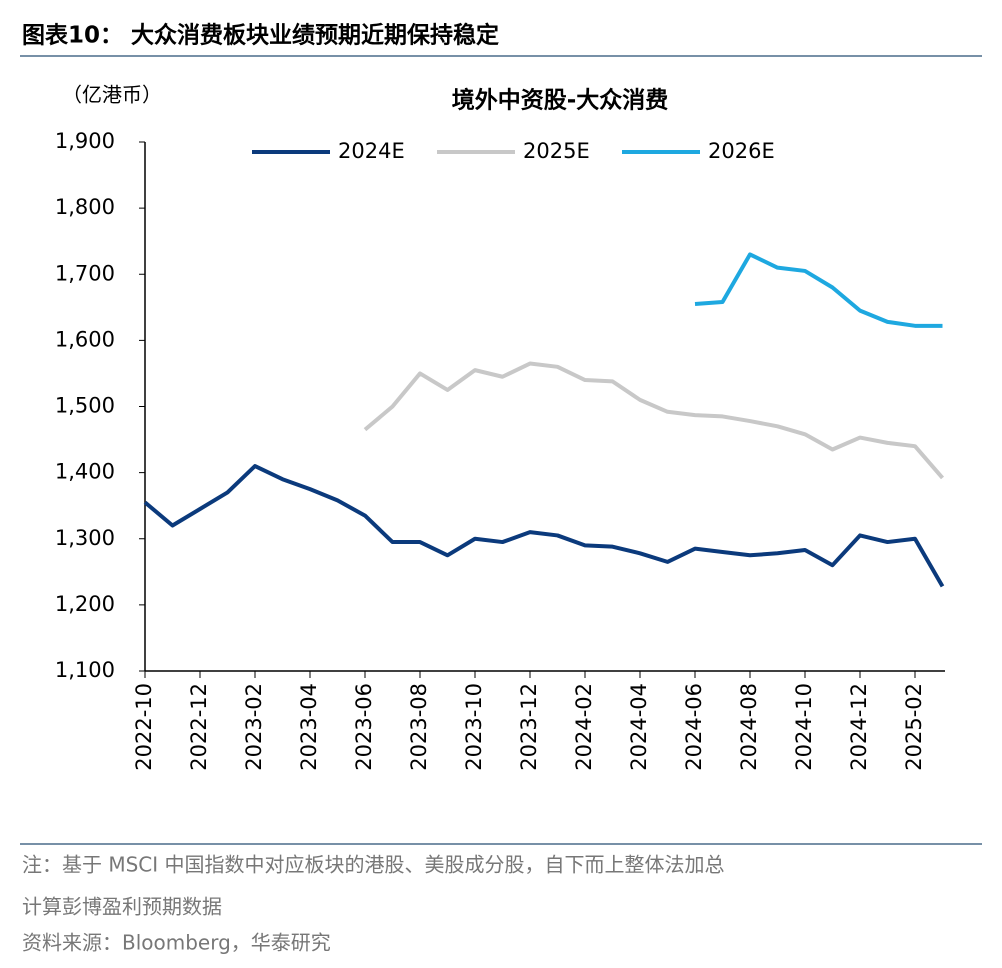 The width and height of the screenshot is (1002, 968). Describe the element at coordinates (749, 727) in the screenshot. I see `x-tick-label: 2024-08` at that location.